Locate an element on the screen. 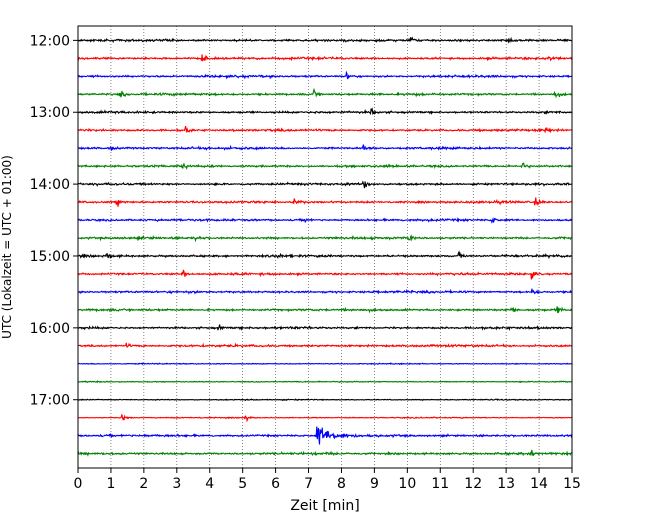 The image size is (650, 520). x-axis-label: Zeit [min] is located at coordinates (324, 506).